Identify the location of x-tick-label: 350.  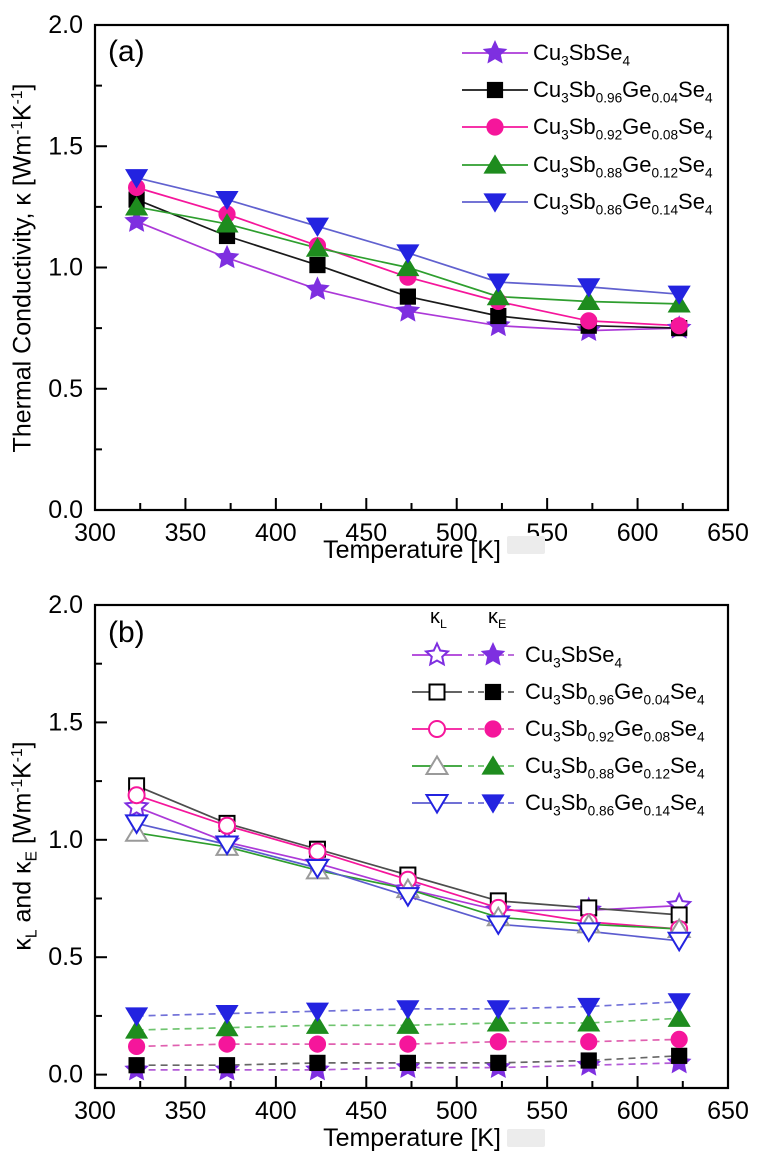
(186, 533).